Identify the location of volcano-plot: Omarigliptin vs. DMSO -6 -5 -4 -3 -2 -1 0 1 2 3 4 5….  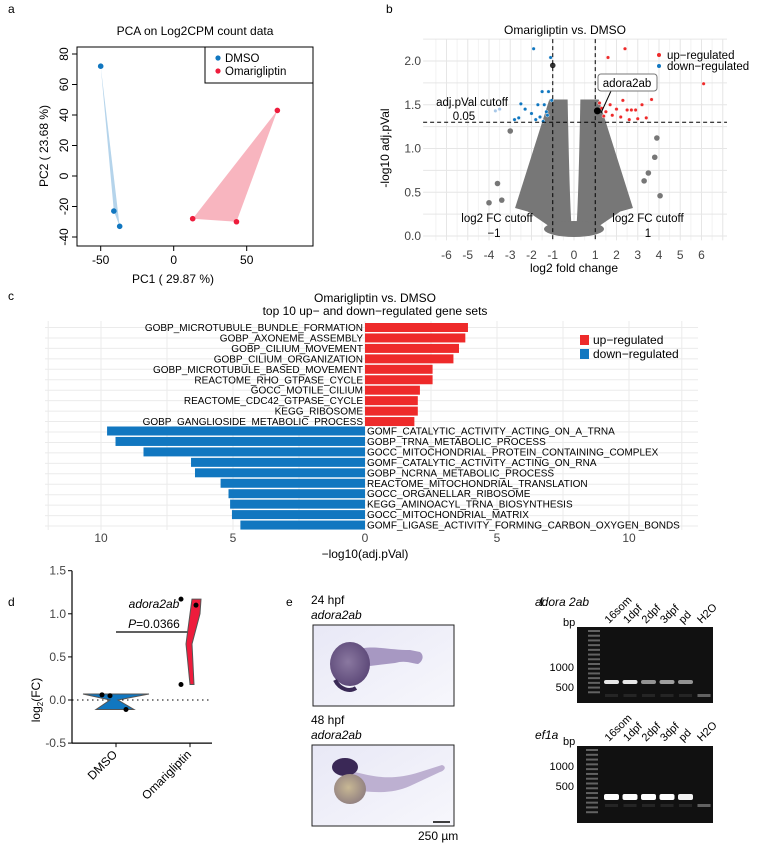
(563, 149).